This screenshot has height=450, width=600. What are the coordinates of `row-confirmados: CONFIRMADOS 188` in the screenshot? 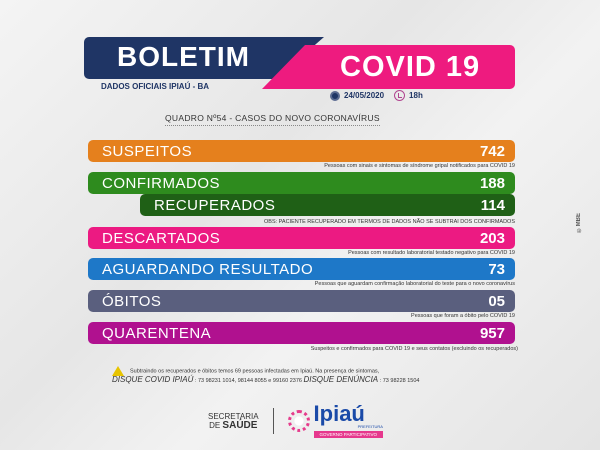 It's located at (301, 183).